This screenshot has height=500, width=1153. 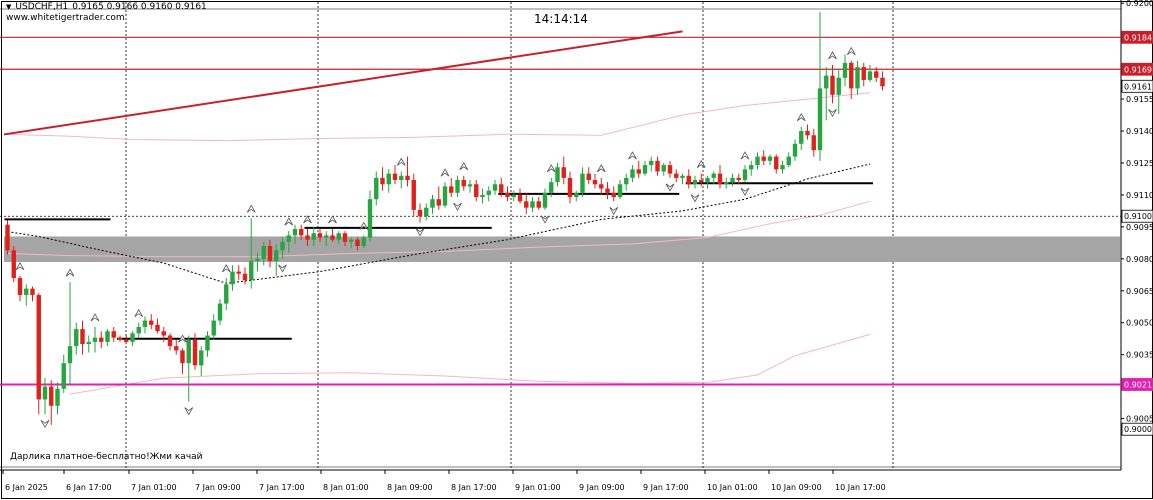 I want to click on price-tick-label: 0.9125, so click(x=1139, y=163).